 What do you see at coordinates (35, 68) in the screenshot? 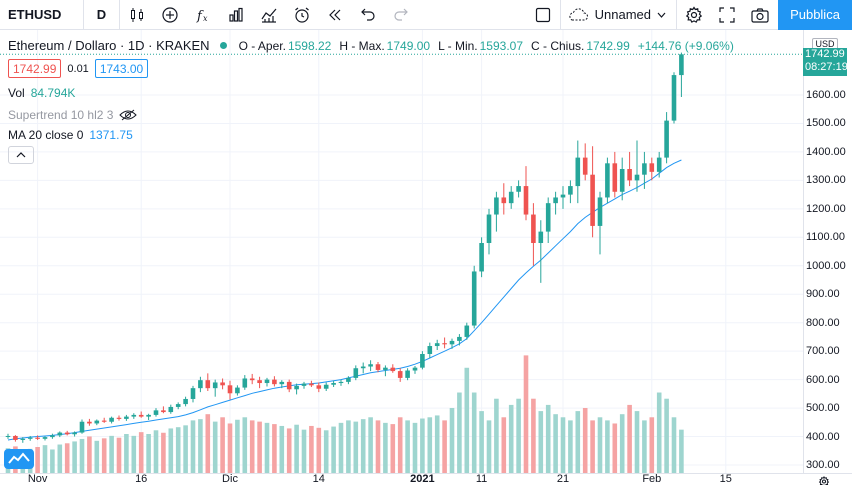
I see `sell-button: 1742.99` at bounding box center [35, 68].